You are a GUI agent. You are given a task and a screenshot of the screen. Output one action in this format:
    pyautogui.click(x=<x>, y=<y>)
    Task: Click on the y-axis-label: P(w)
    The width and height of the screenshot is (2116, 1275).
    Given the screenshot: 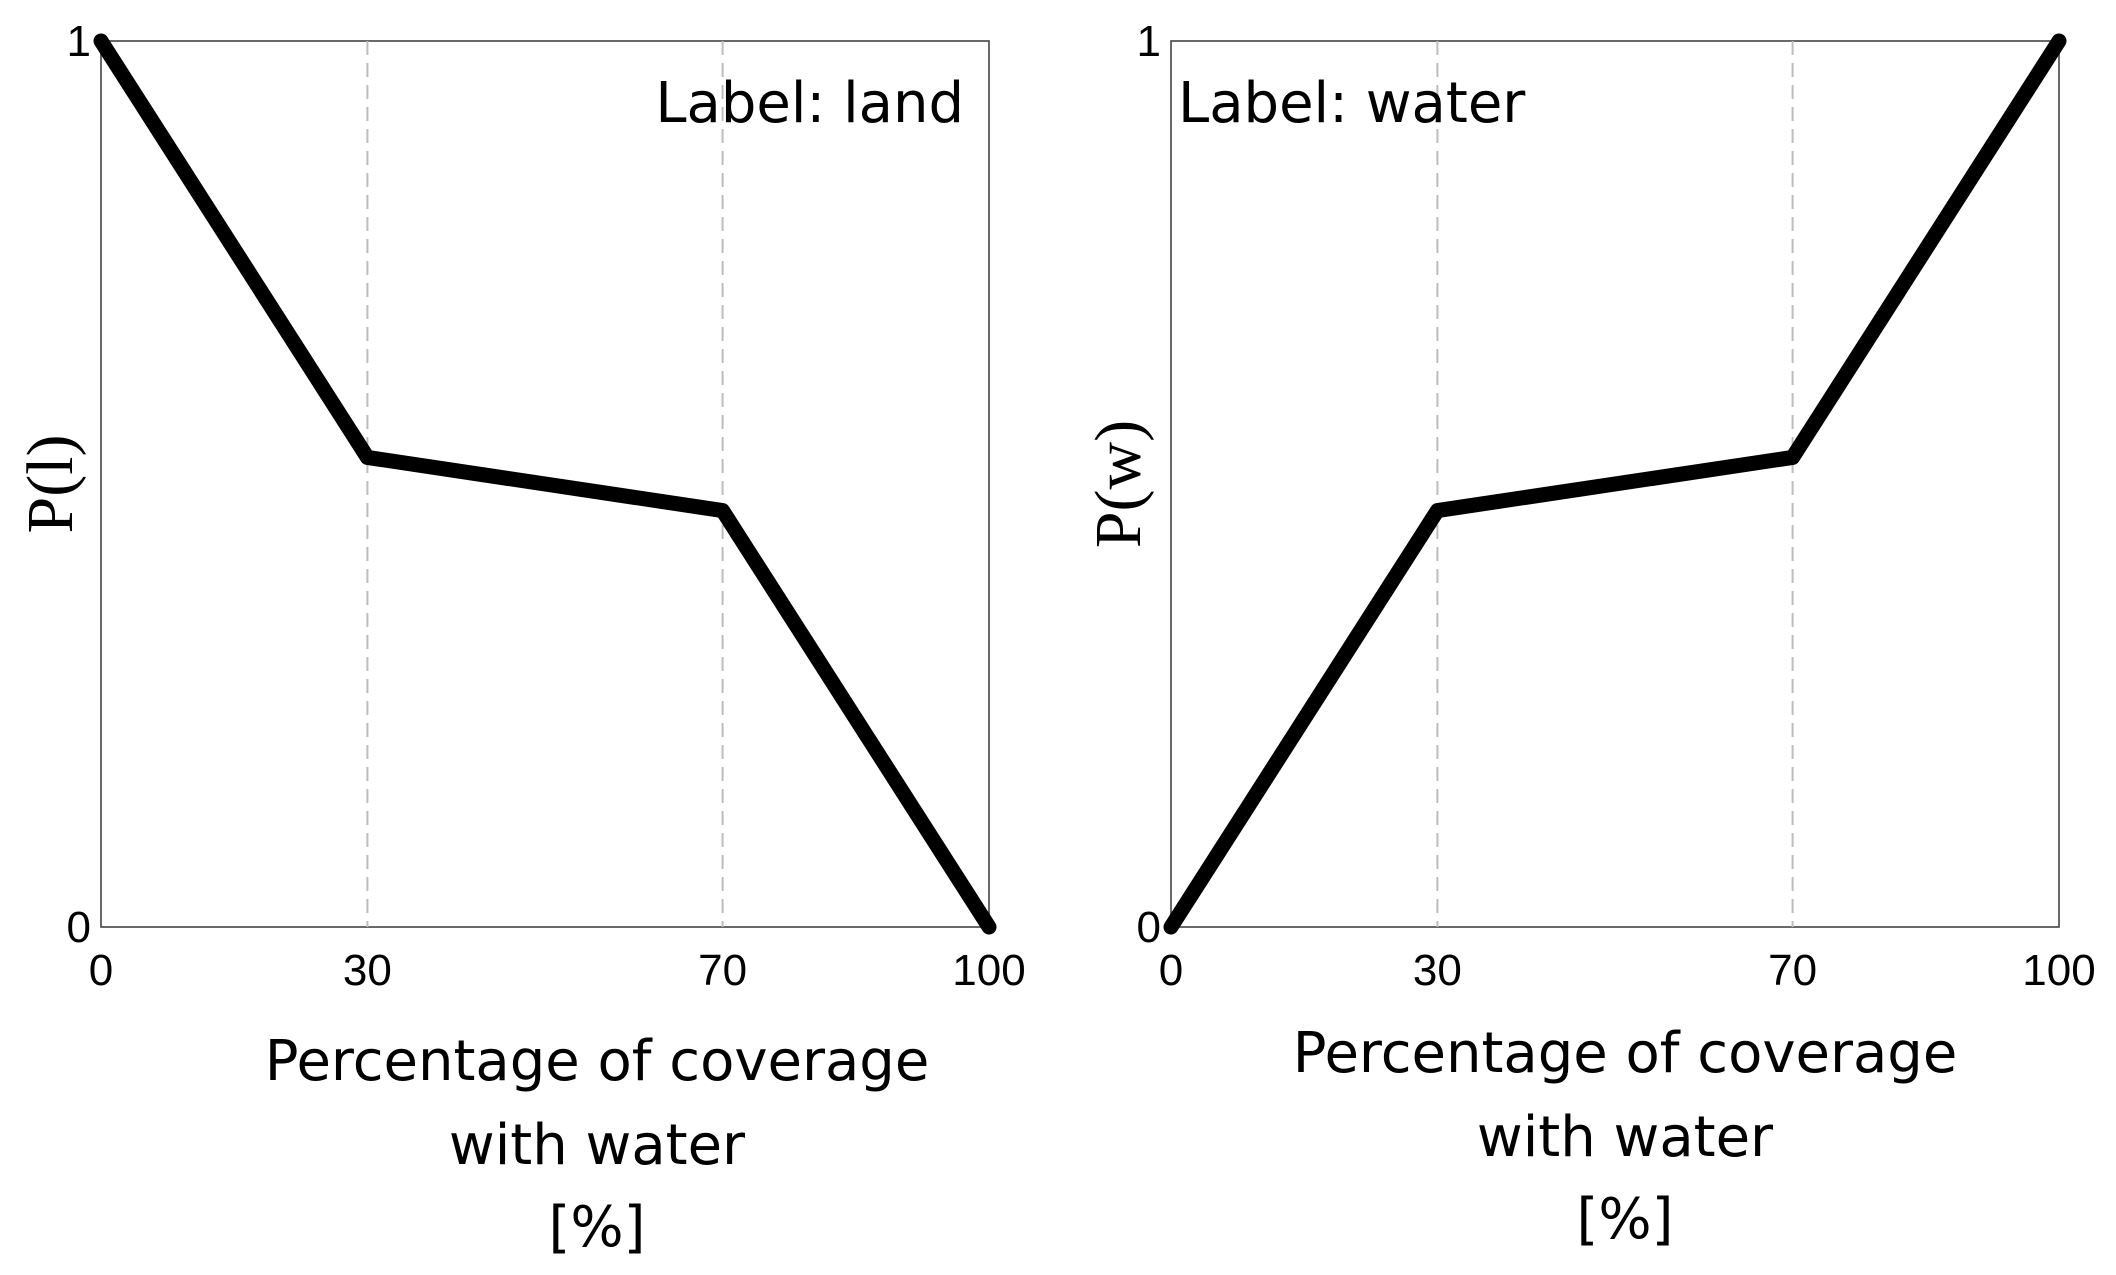 What is the action you would take?
    pyautogui.click(x=1118, y=484)
    